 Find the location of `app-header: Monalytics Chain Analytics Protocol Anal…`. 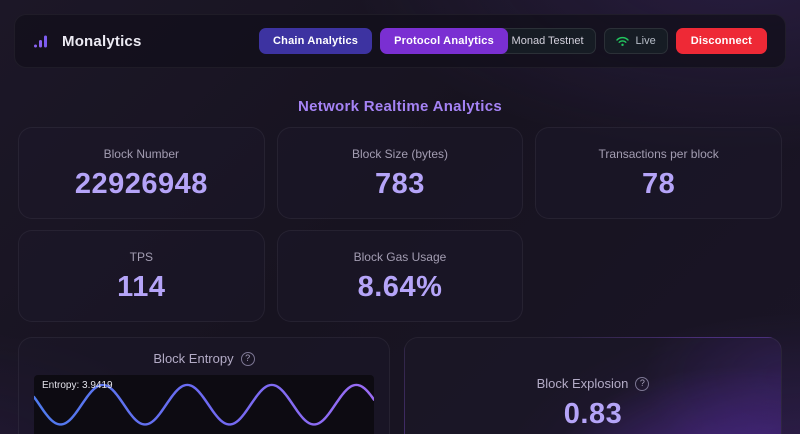

app-header: Monalytics Chain Analytics Protocol Anal… is located at coordinates (400, 41).